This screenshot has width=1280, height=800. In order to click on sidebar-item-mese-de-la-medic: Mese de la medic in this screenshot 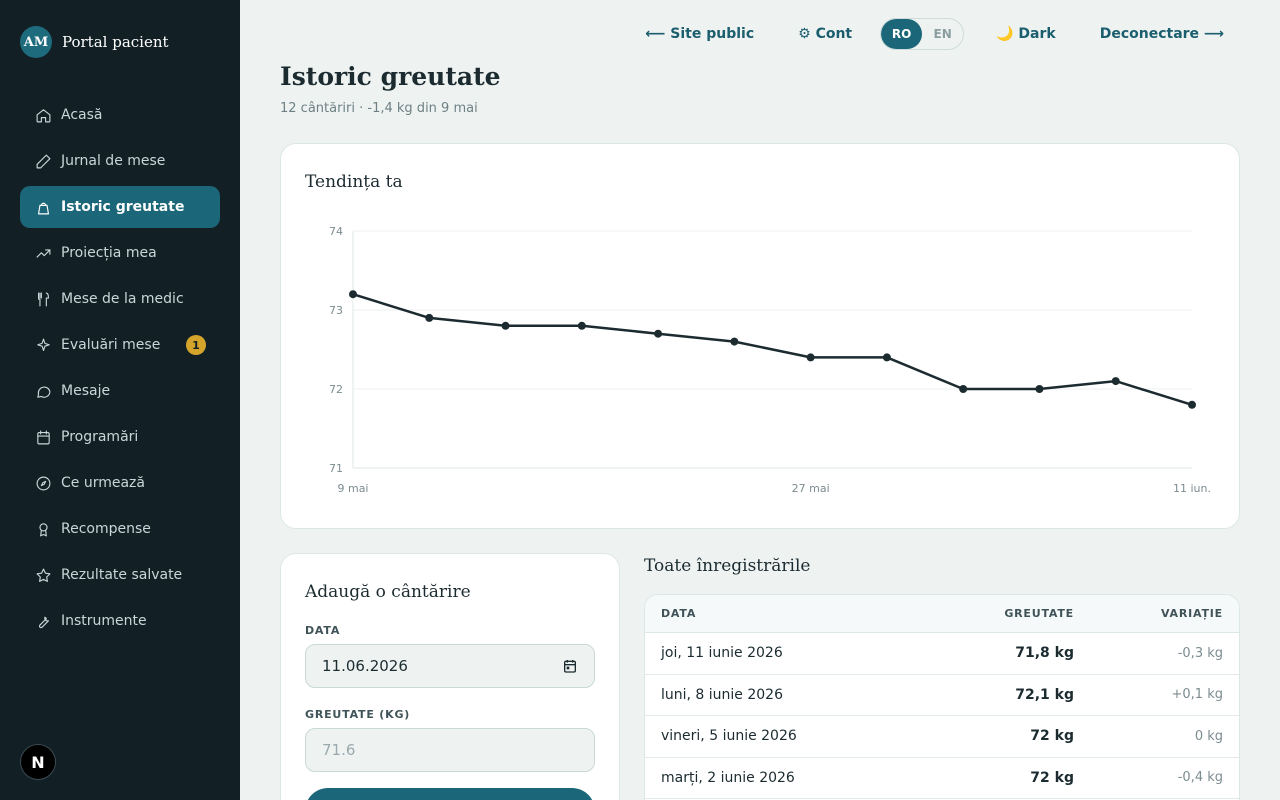, I will do `click(120, 299)`.